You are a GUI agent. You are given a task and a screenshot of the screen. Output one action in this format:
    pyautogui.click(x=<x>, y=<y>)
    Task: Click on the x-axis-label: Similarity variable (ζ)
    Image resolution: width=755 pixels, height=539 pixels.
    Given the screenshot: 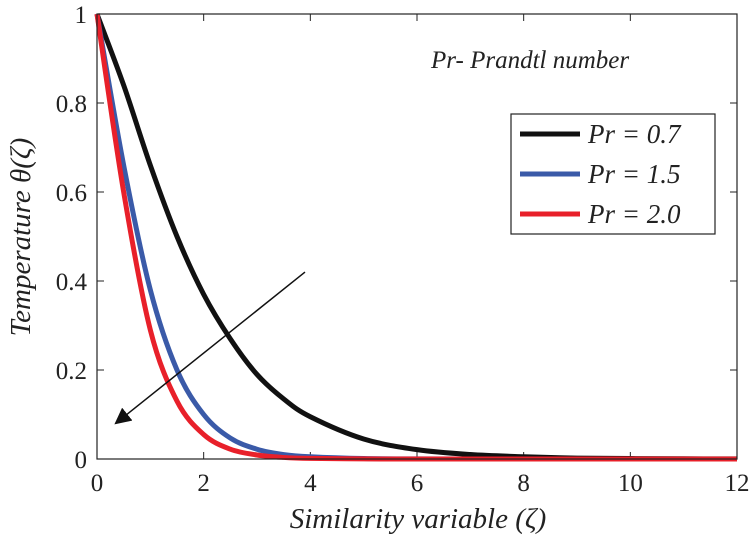 What is the action you would take?
    pyautogui.click(x=418, y=519)
    